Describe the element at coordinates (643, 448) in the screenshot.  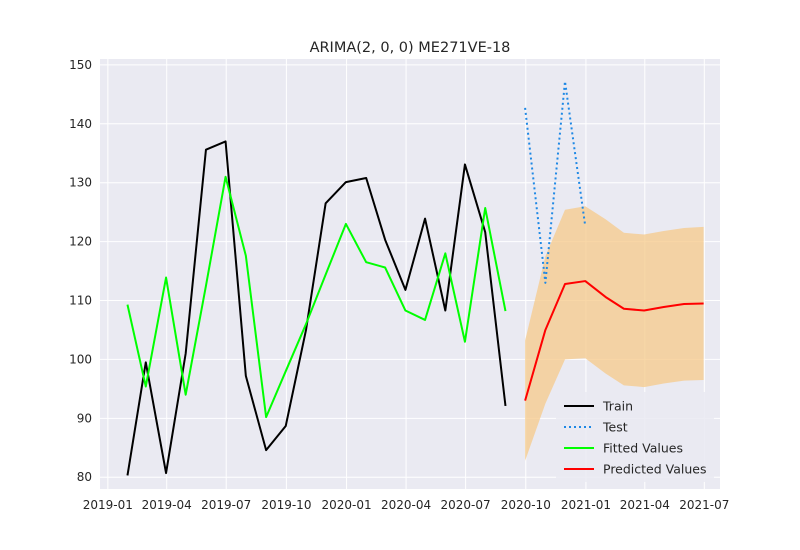
I see `legend-label: Fitted Values` at that location.